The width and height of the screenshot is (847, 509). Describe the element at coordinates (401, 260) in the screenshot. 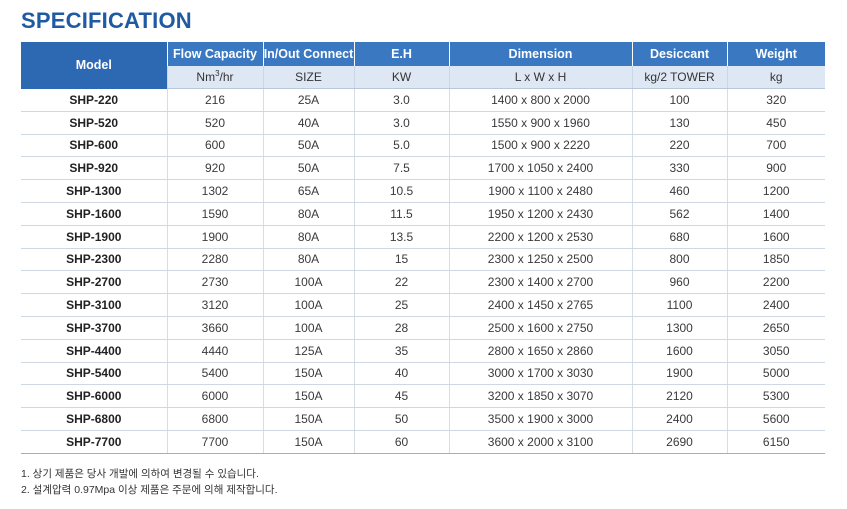

I see `cell-eh: 15` at that location.